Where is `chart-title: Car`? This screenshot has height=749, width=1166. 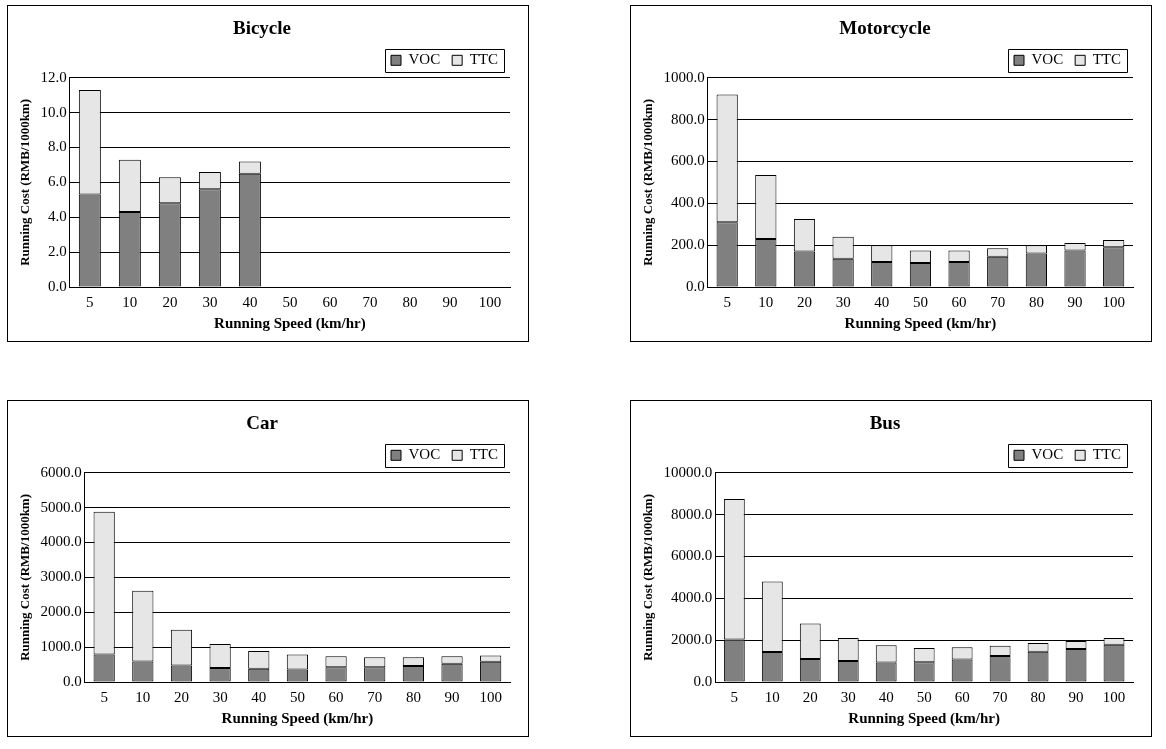
chart-title: Car is located at coordinates (262, 423).